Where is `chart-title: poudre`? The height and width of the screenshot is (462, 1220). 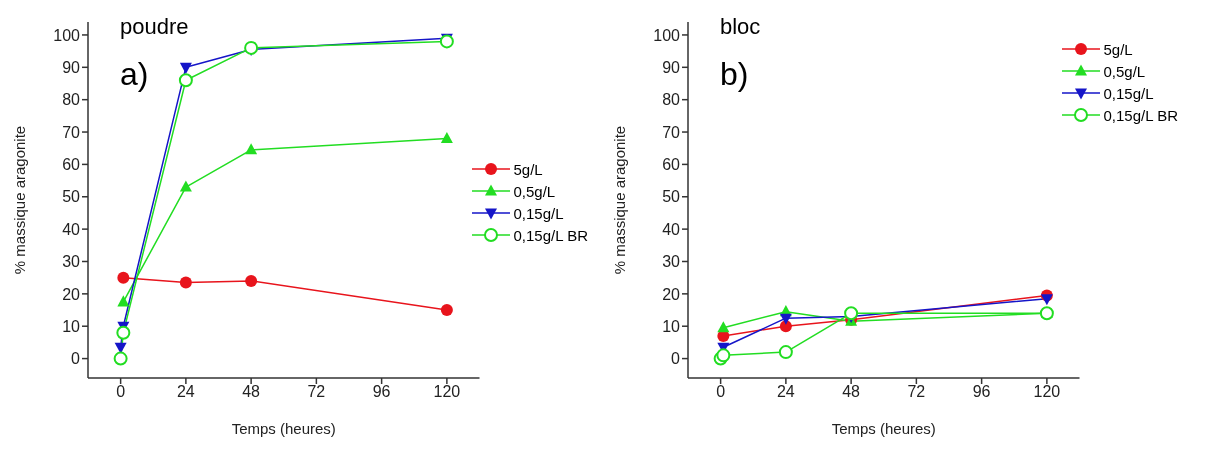 chart-title: poudre is located at coordinates (154, 27).